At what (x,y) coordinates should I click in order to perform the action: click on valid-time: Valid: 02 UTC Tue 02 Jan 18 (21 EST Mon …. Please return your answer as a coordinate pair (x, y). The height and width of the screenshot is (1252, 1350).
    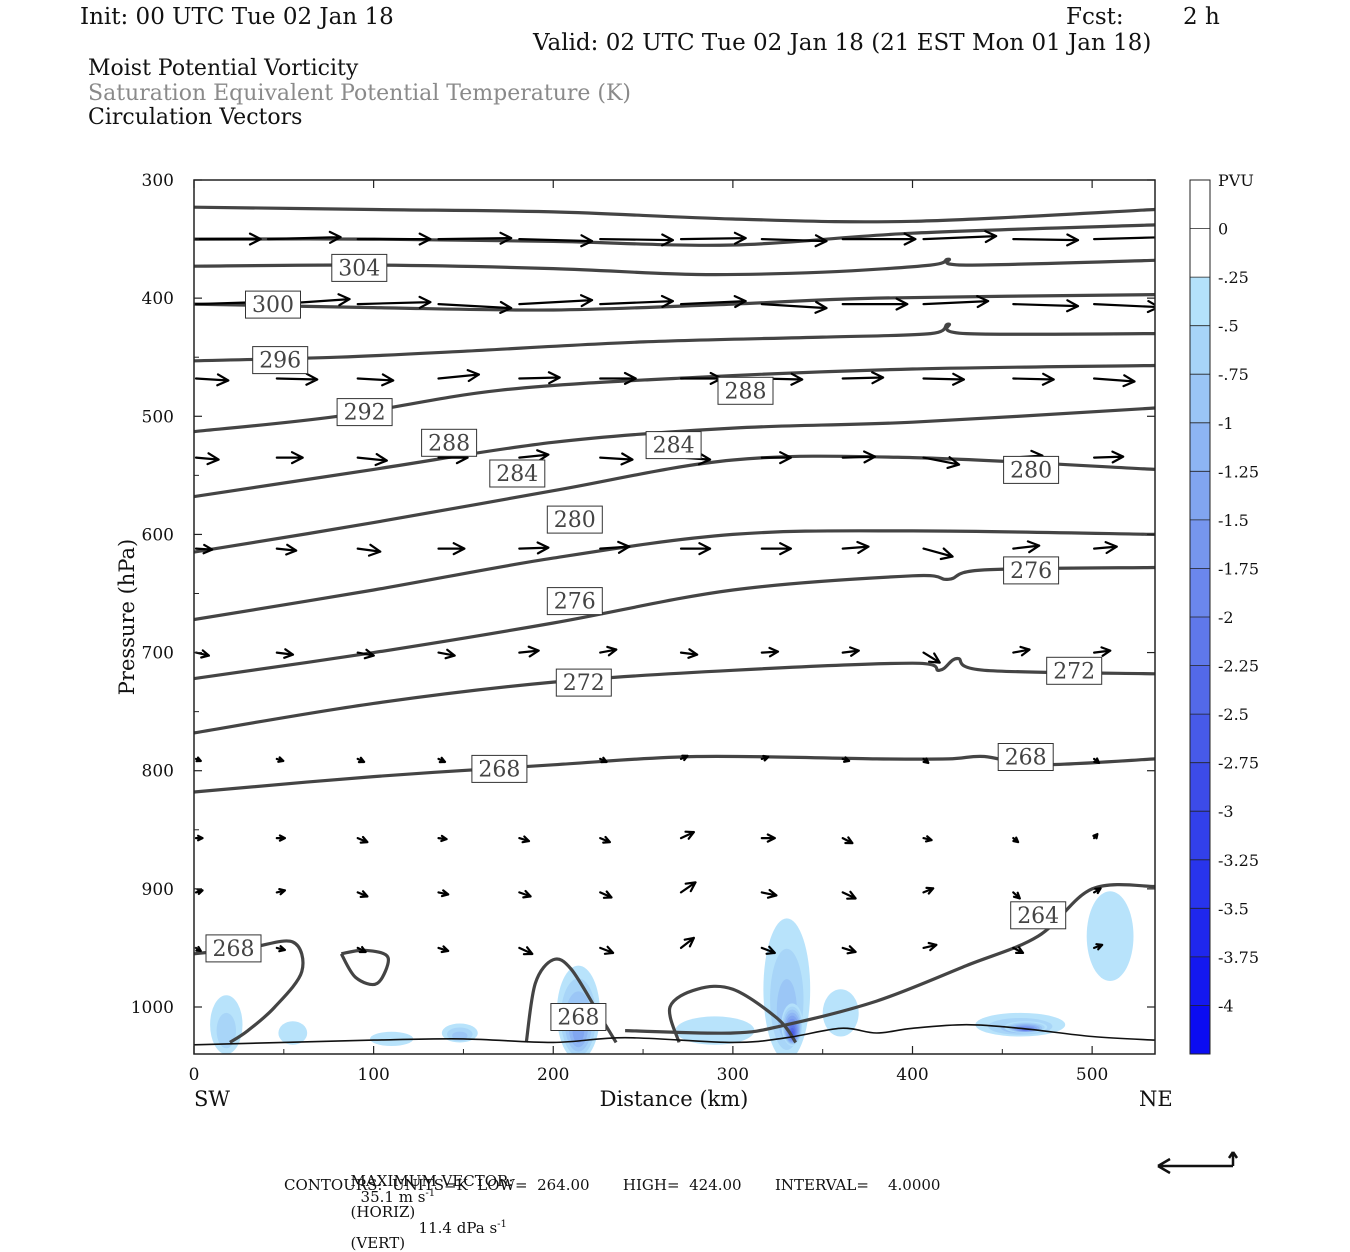
    Looking at the image, I should click on (842, 43).